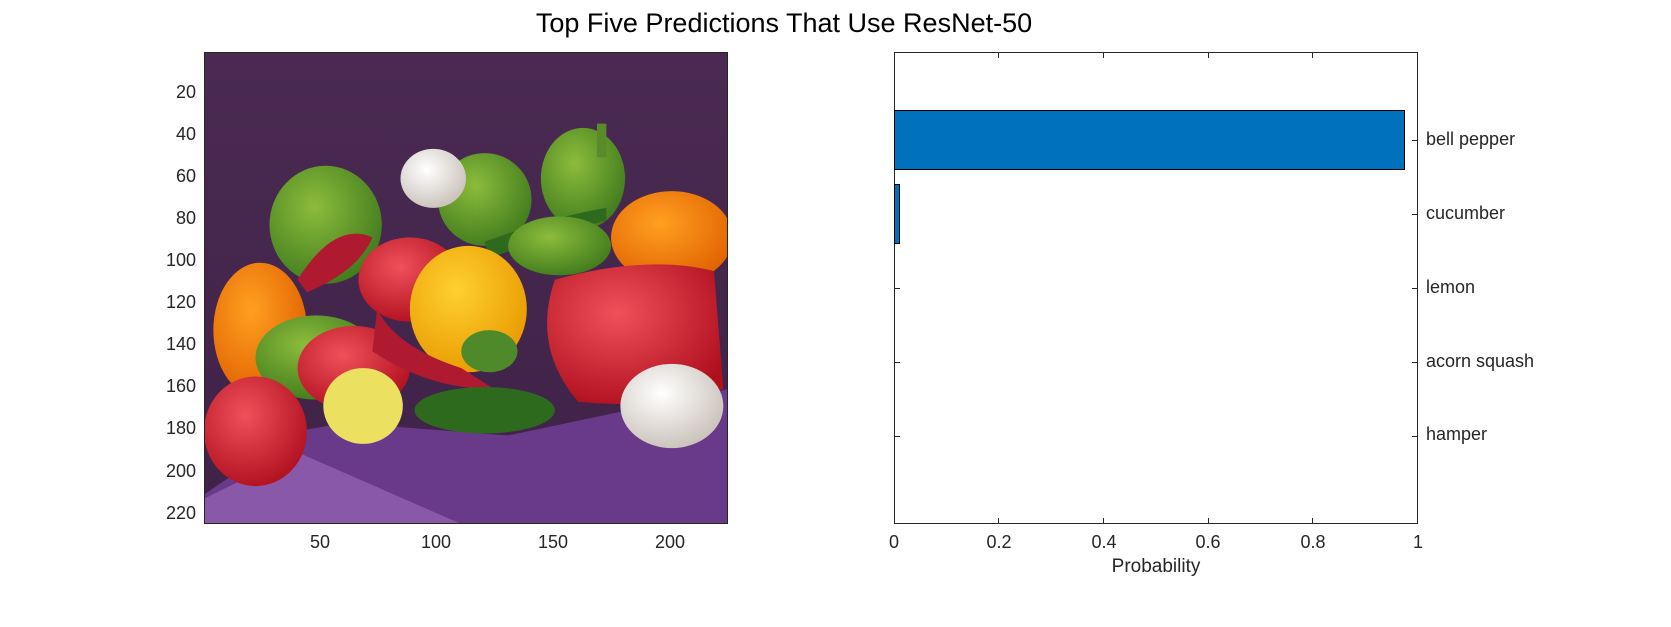 This screenshot has width=1671, height=627. What do you see at coordinates (1480, 361) in the screenshot?
I see `category-label: acorn squash` at bounding box center [1480, 361].